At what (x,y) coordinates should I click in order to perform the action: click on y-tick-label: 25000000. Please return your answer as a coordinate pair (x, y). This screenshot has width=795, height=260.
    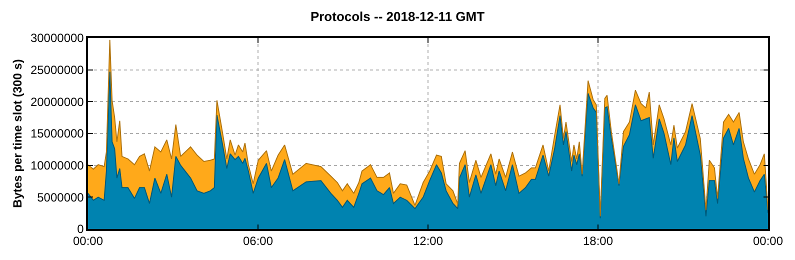
    Looking at the image, I should click on (57, 70).